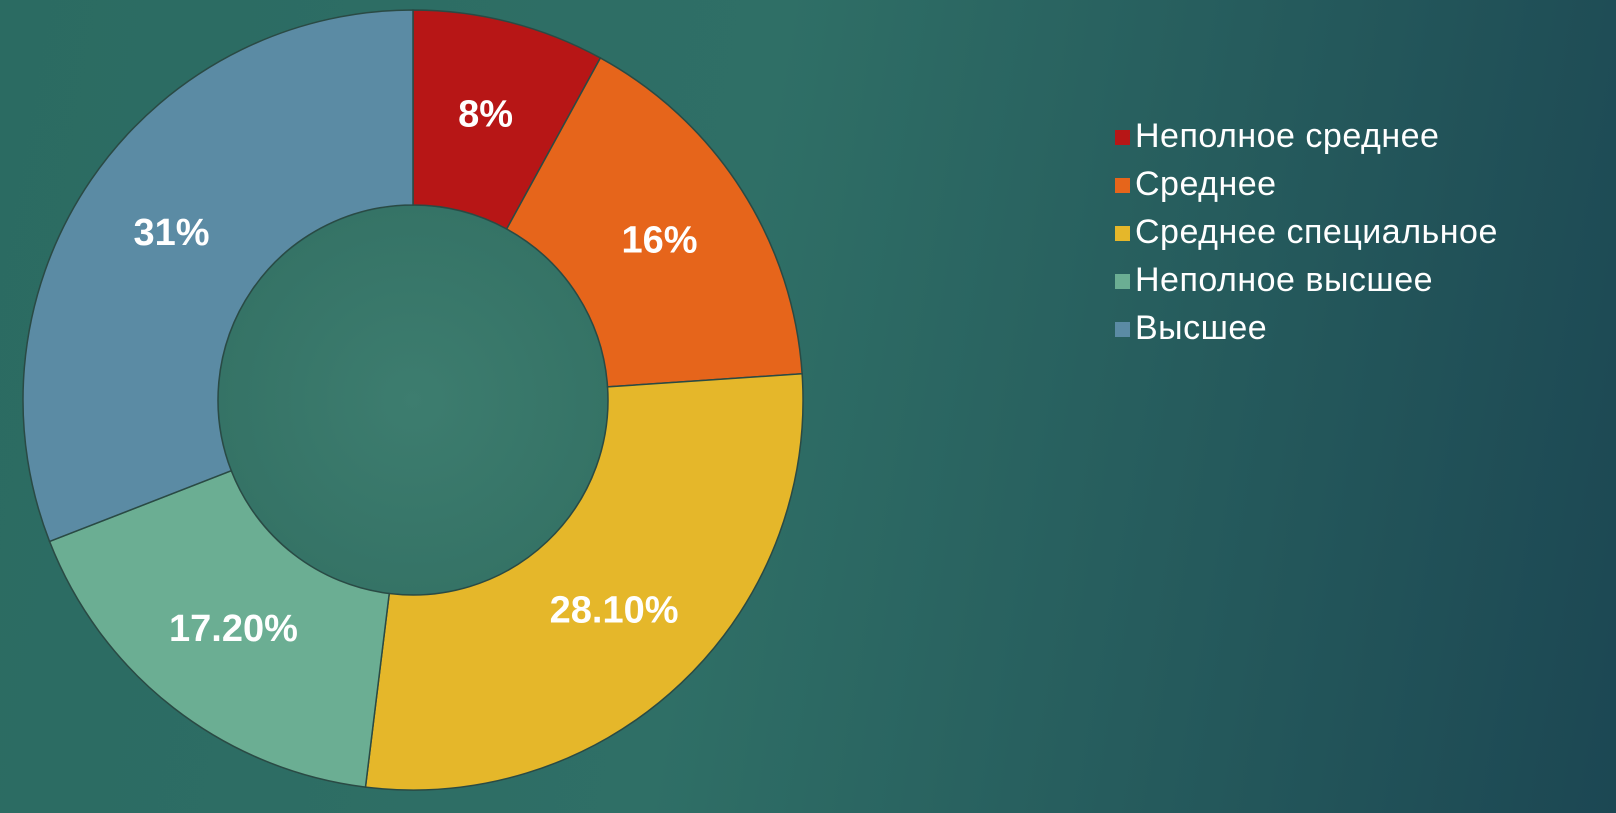 The width and height of the screenshot is (1616, 813). Describe the element at coordinates (1206, 184) in the screenshot. I see `legend-label: Среднее` at that location.